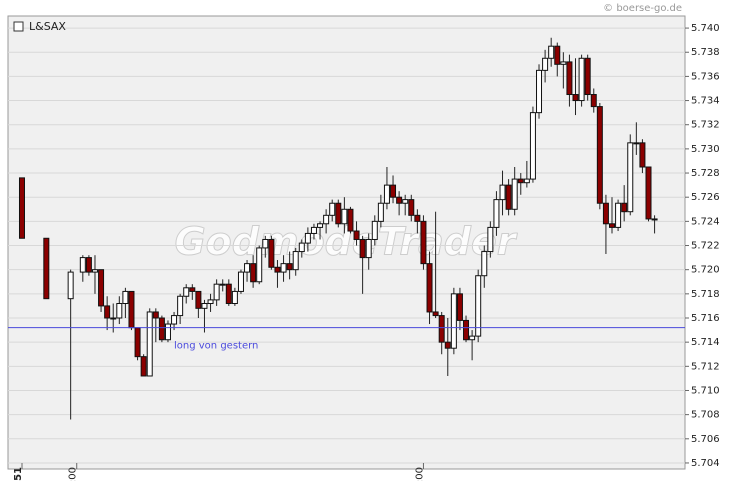 The height and width of the screenshot is (481, 730). What do you see at coordinates (705, 52) in the screenshot?
I see `y-tick-label: 5.738` at bounding box center [705, 52].